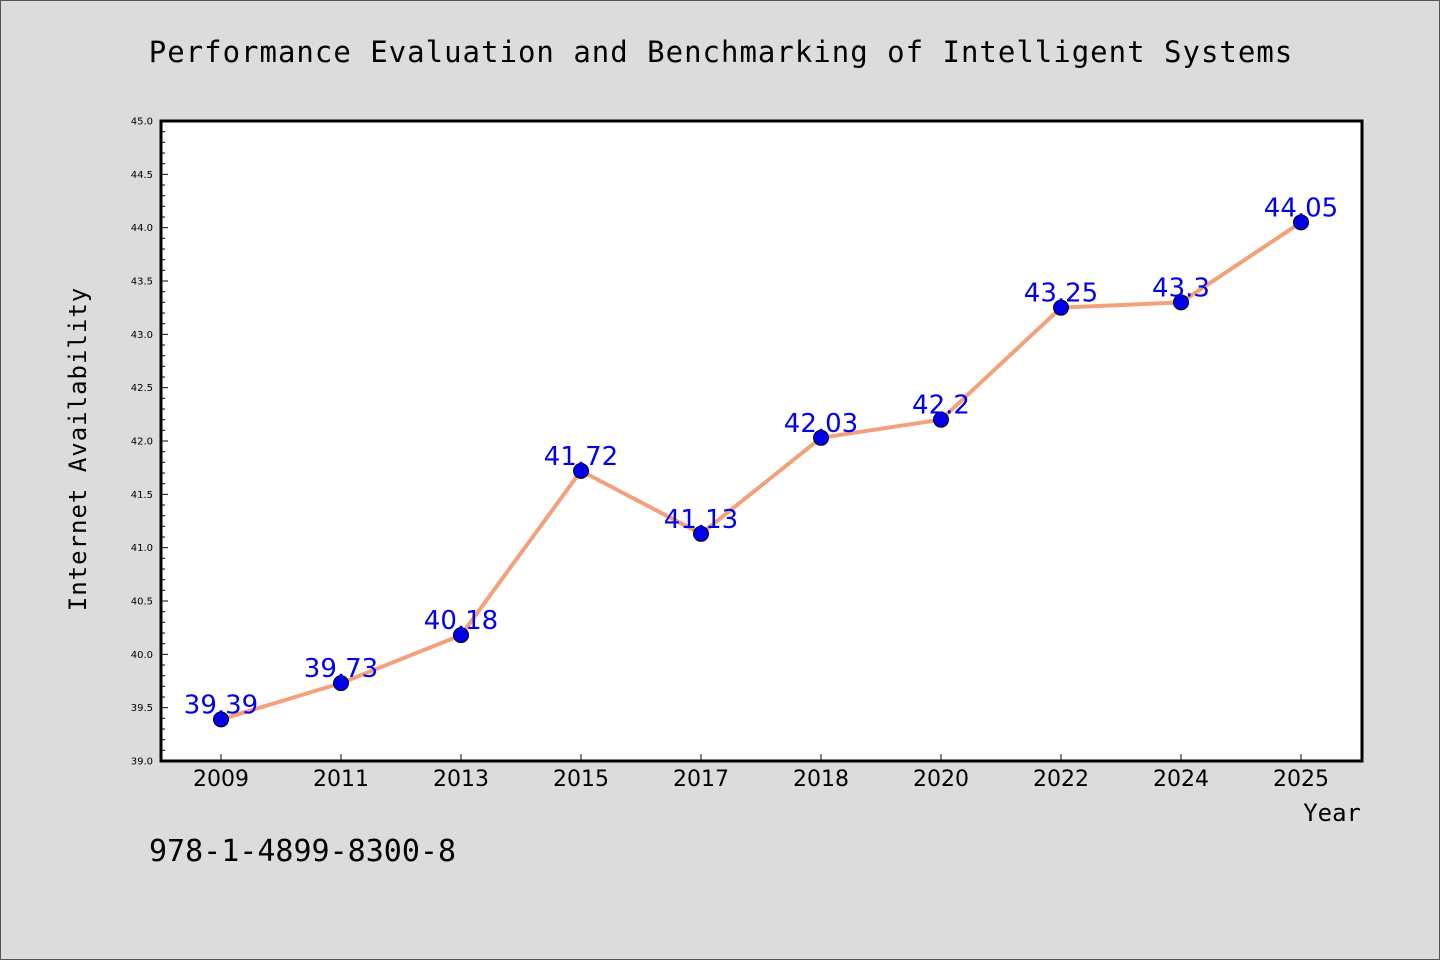 The width and height of the screenshot is (1440, 960). Describe the element at coordinates (142, 655) in the screenshot. I see `y-tick-label: 40.0` at that location.